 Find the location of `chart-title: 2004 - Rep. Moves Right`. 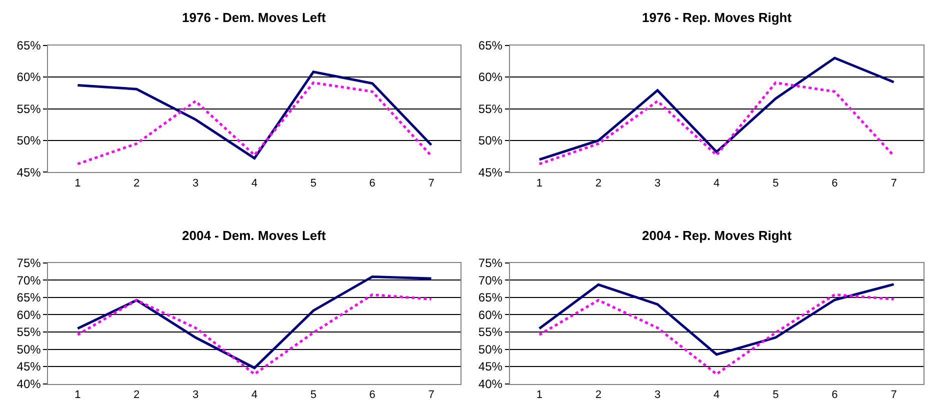

chart-title: 2004 - Rep. Moves Right is located at coordinates (717, 235).